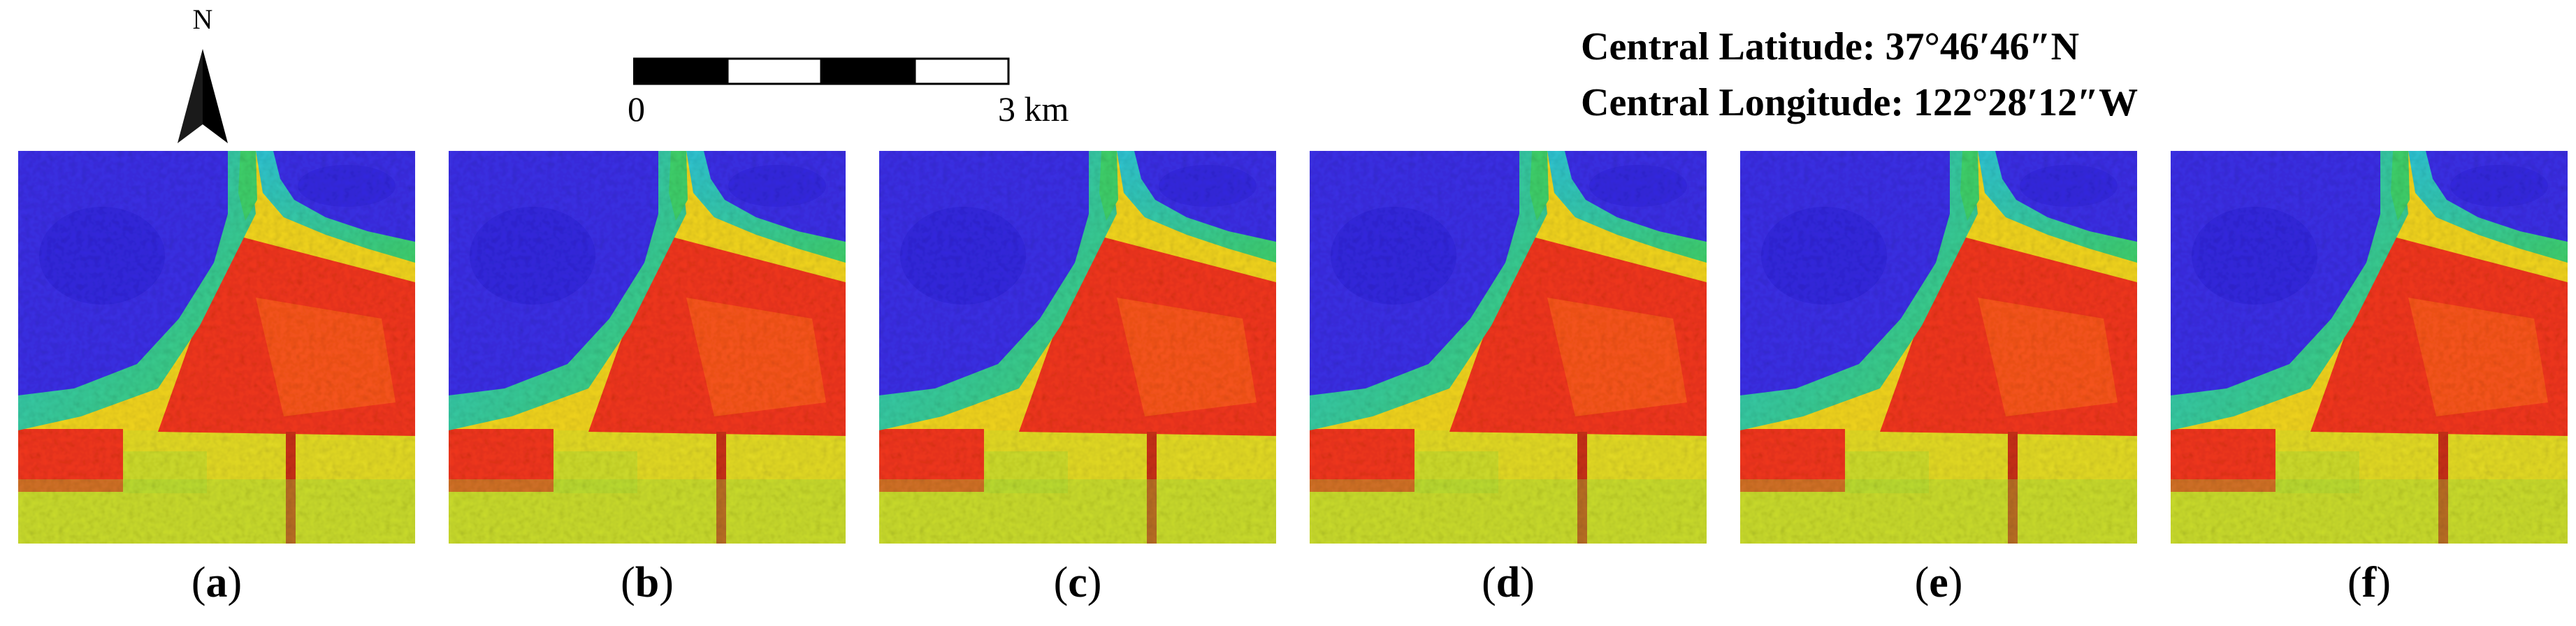  I want to click on caption-e: (e), so click(1938, 582).